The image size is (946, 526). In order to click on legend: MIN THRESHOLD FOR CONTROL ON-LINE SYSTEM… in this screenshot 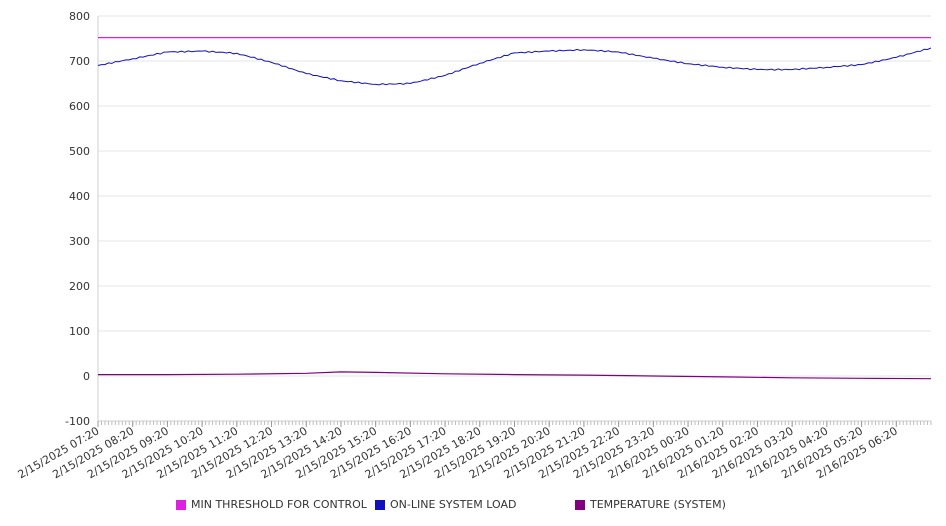, I will do `click(473, 506)`.